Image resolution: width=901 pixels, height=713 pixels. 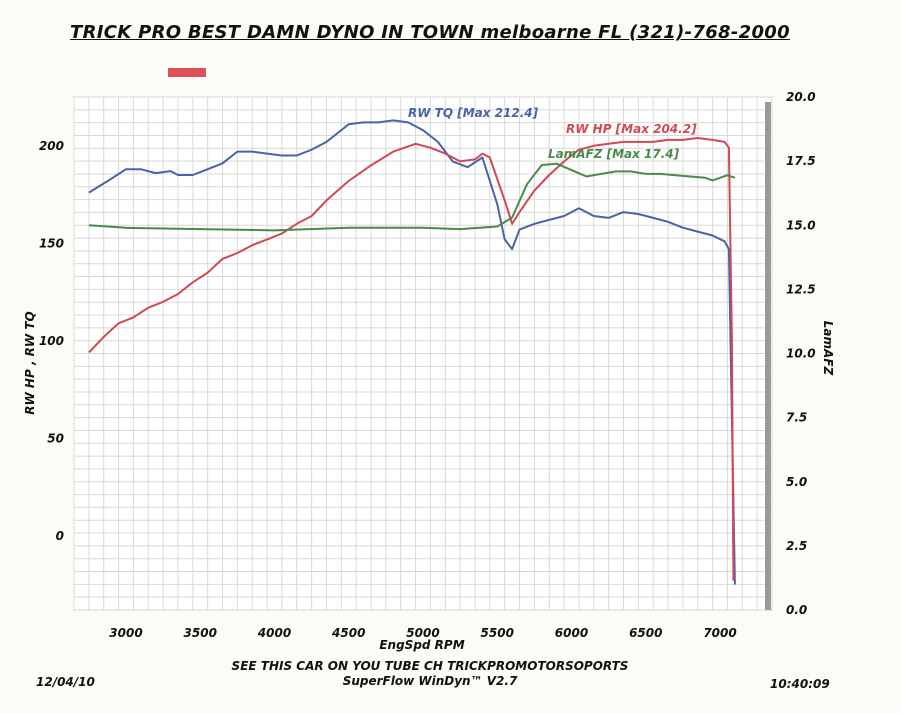 I want to click on y-tick-label: 50, so click(x=55, y=438).